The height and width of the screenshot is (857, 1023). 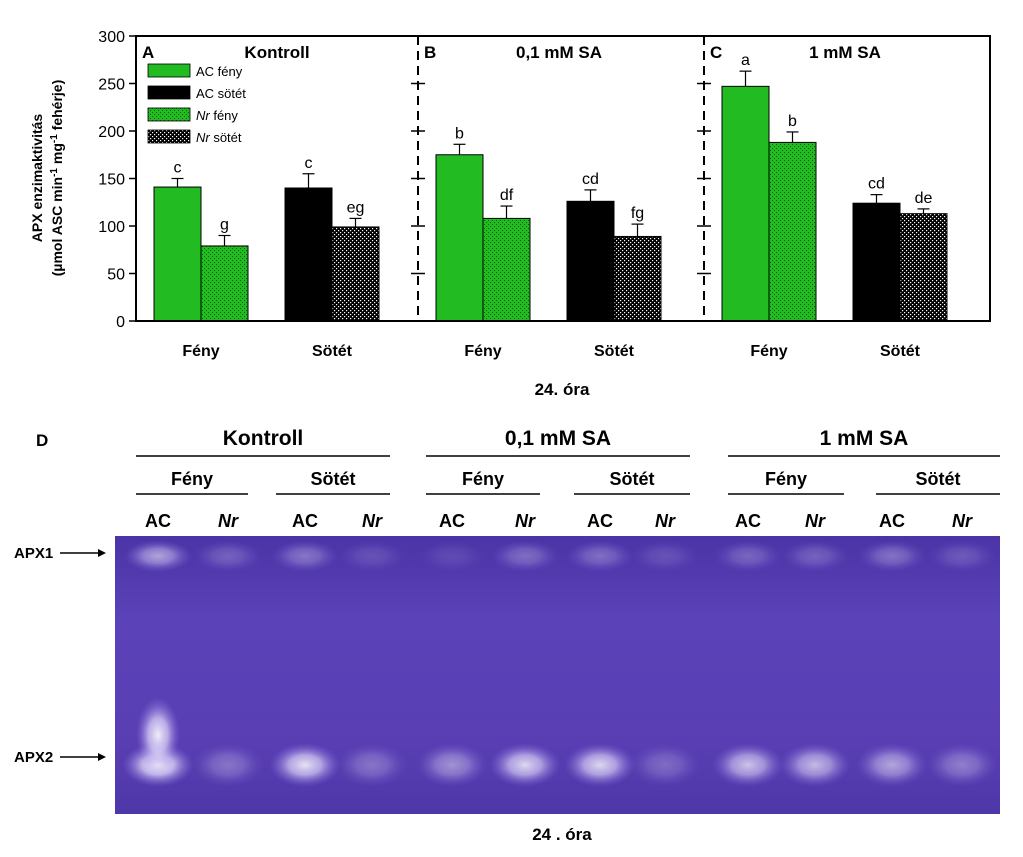 I want to click on apx2-arrow-icon, so click(x=102, y=757).